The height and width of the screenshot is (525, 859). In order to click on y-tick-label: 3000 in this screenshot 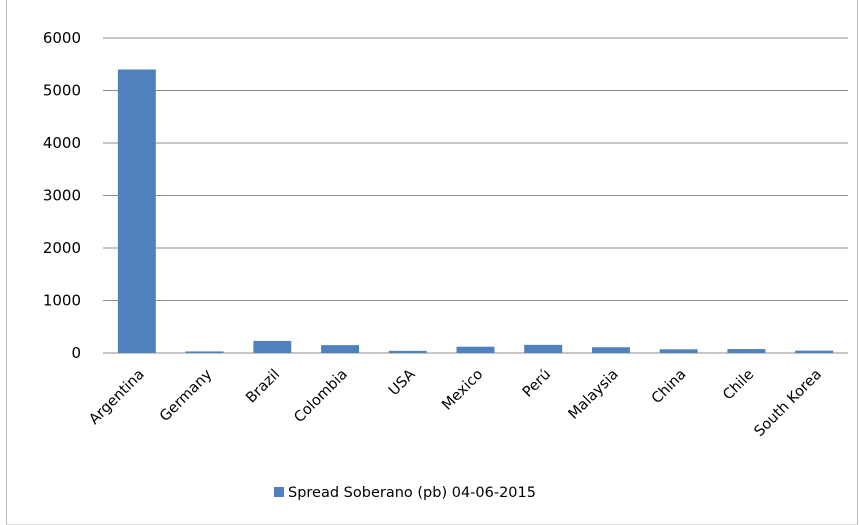, I will do `click(62, 196)`.